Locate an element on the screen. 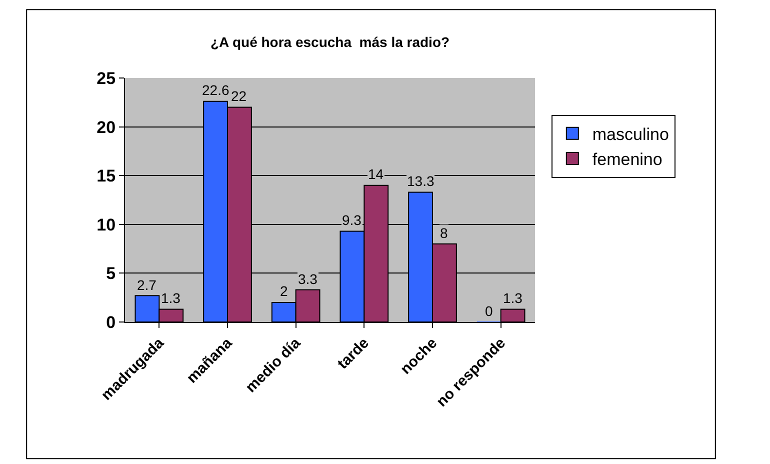  y-tick-label: 15 is located at coordinates (106, 176).